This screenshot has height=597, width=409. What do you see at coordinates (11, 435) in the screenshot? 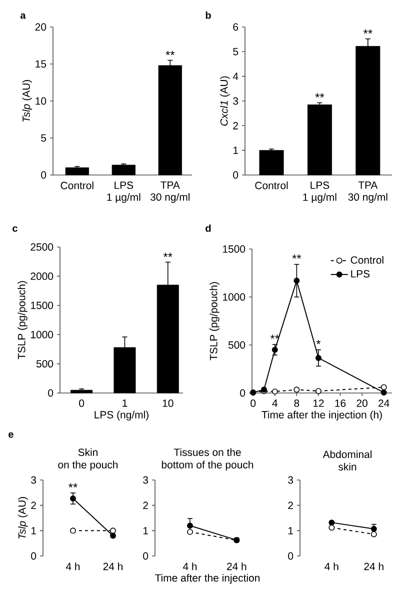
I see `text: e` at bounding box center [11, 435].